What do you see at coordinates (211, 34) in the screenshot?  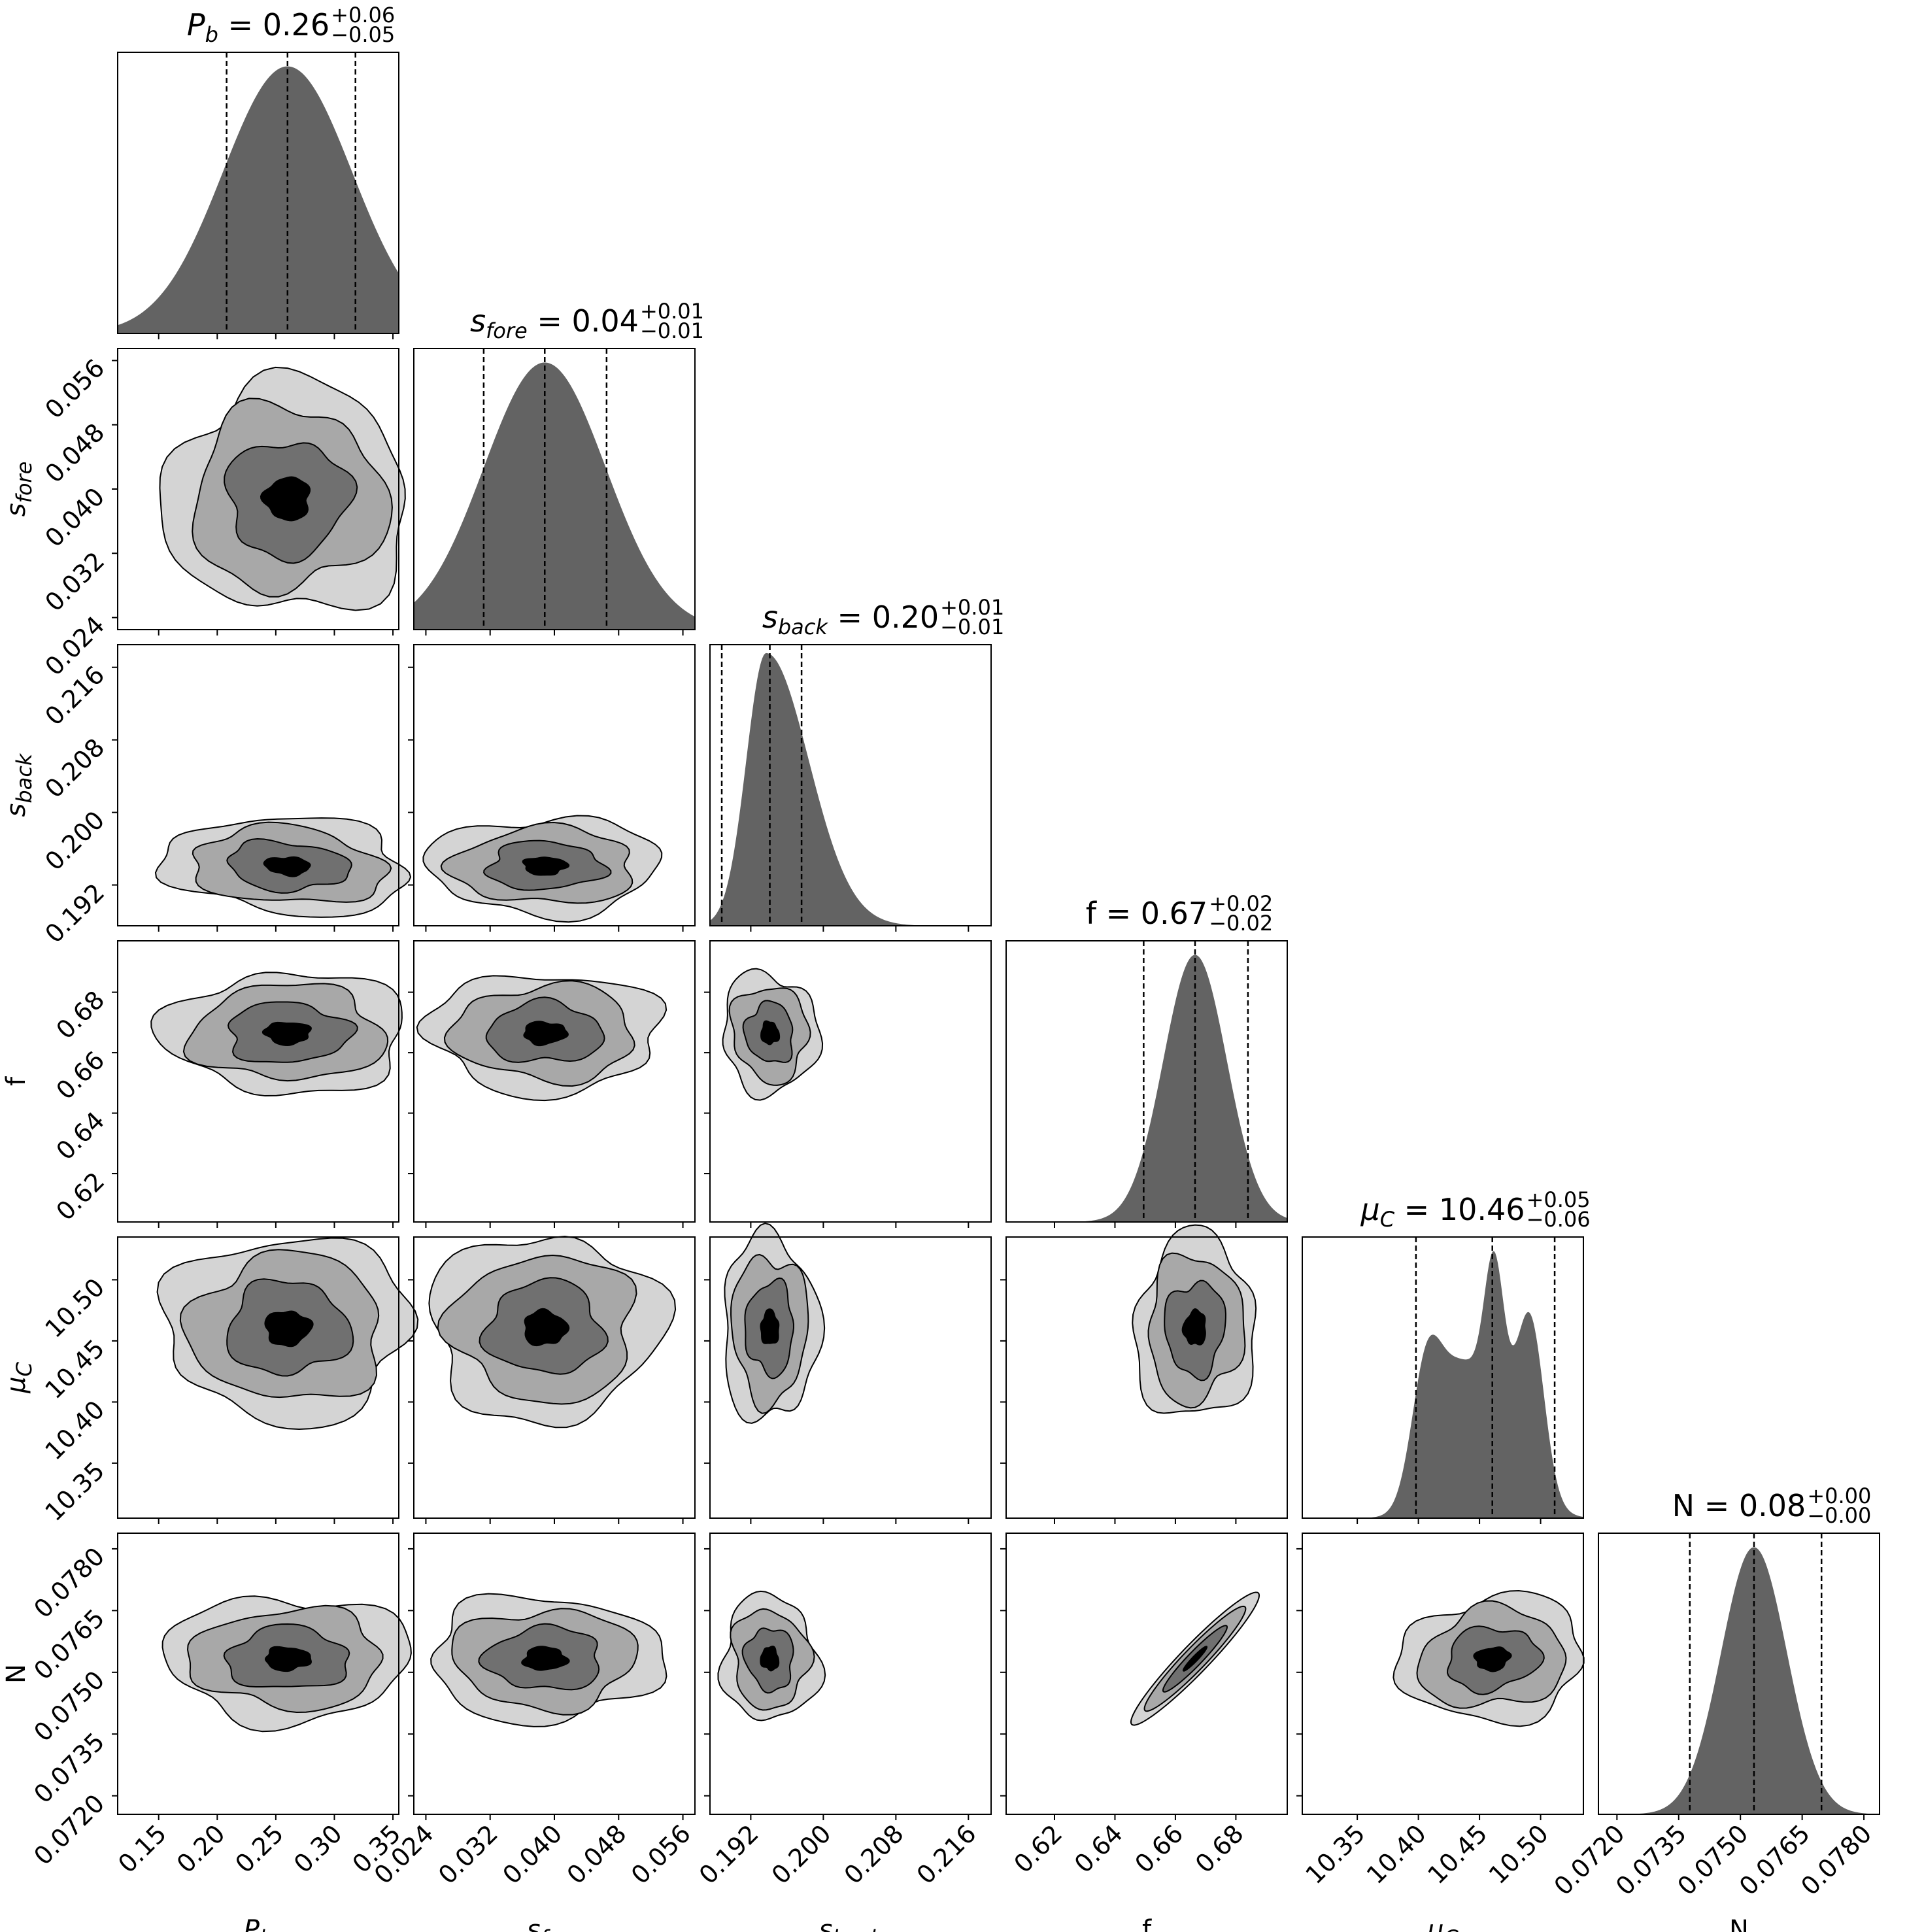 I see `title-subscript: b` at bounding box center [211, 34].